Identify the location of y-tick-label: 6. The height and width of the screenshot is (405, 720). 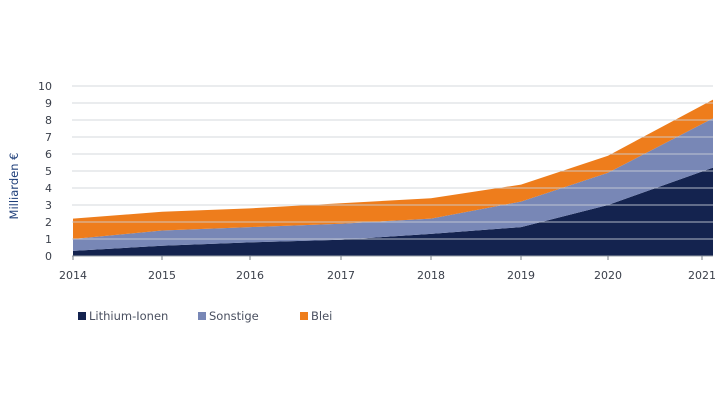
(48, 154).